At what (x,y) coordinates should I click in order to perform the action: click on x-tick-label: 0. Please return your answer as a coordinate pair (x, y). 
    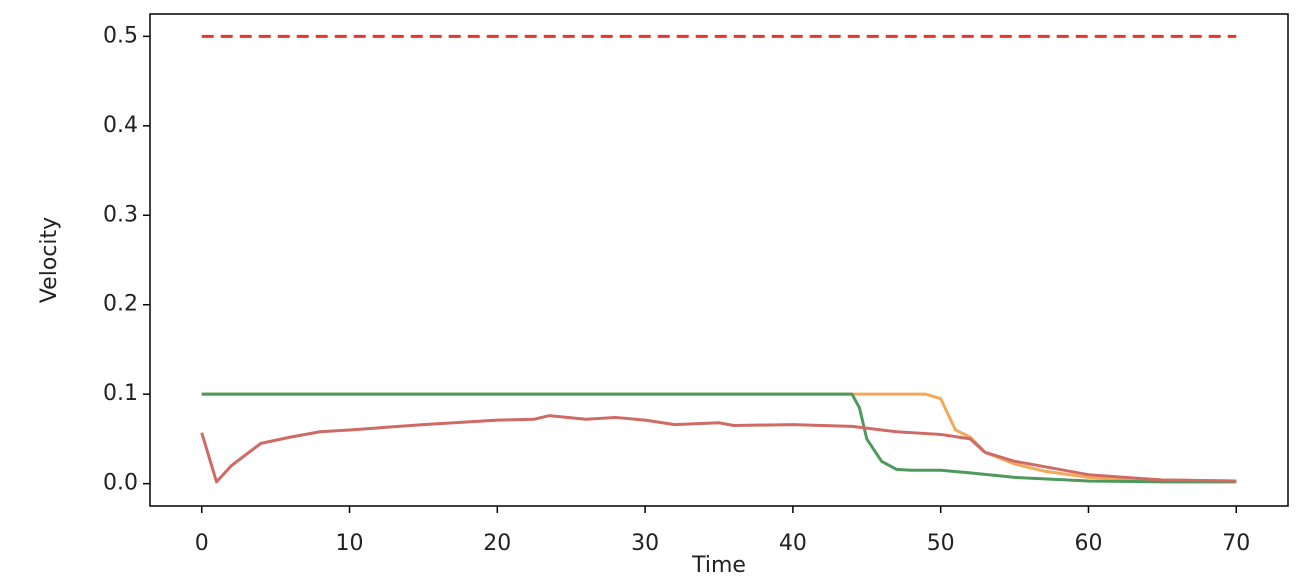
    Looking at the image, I should click on (202, 543).